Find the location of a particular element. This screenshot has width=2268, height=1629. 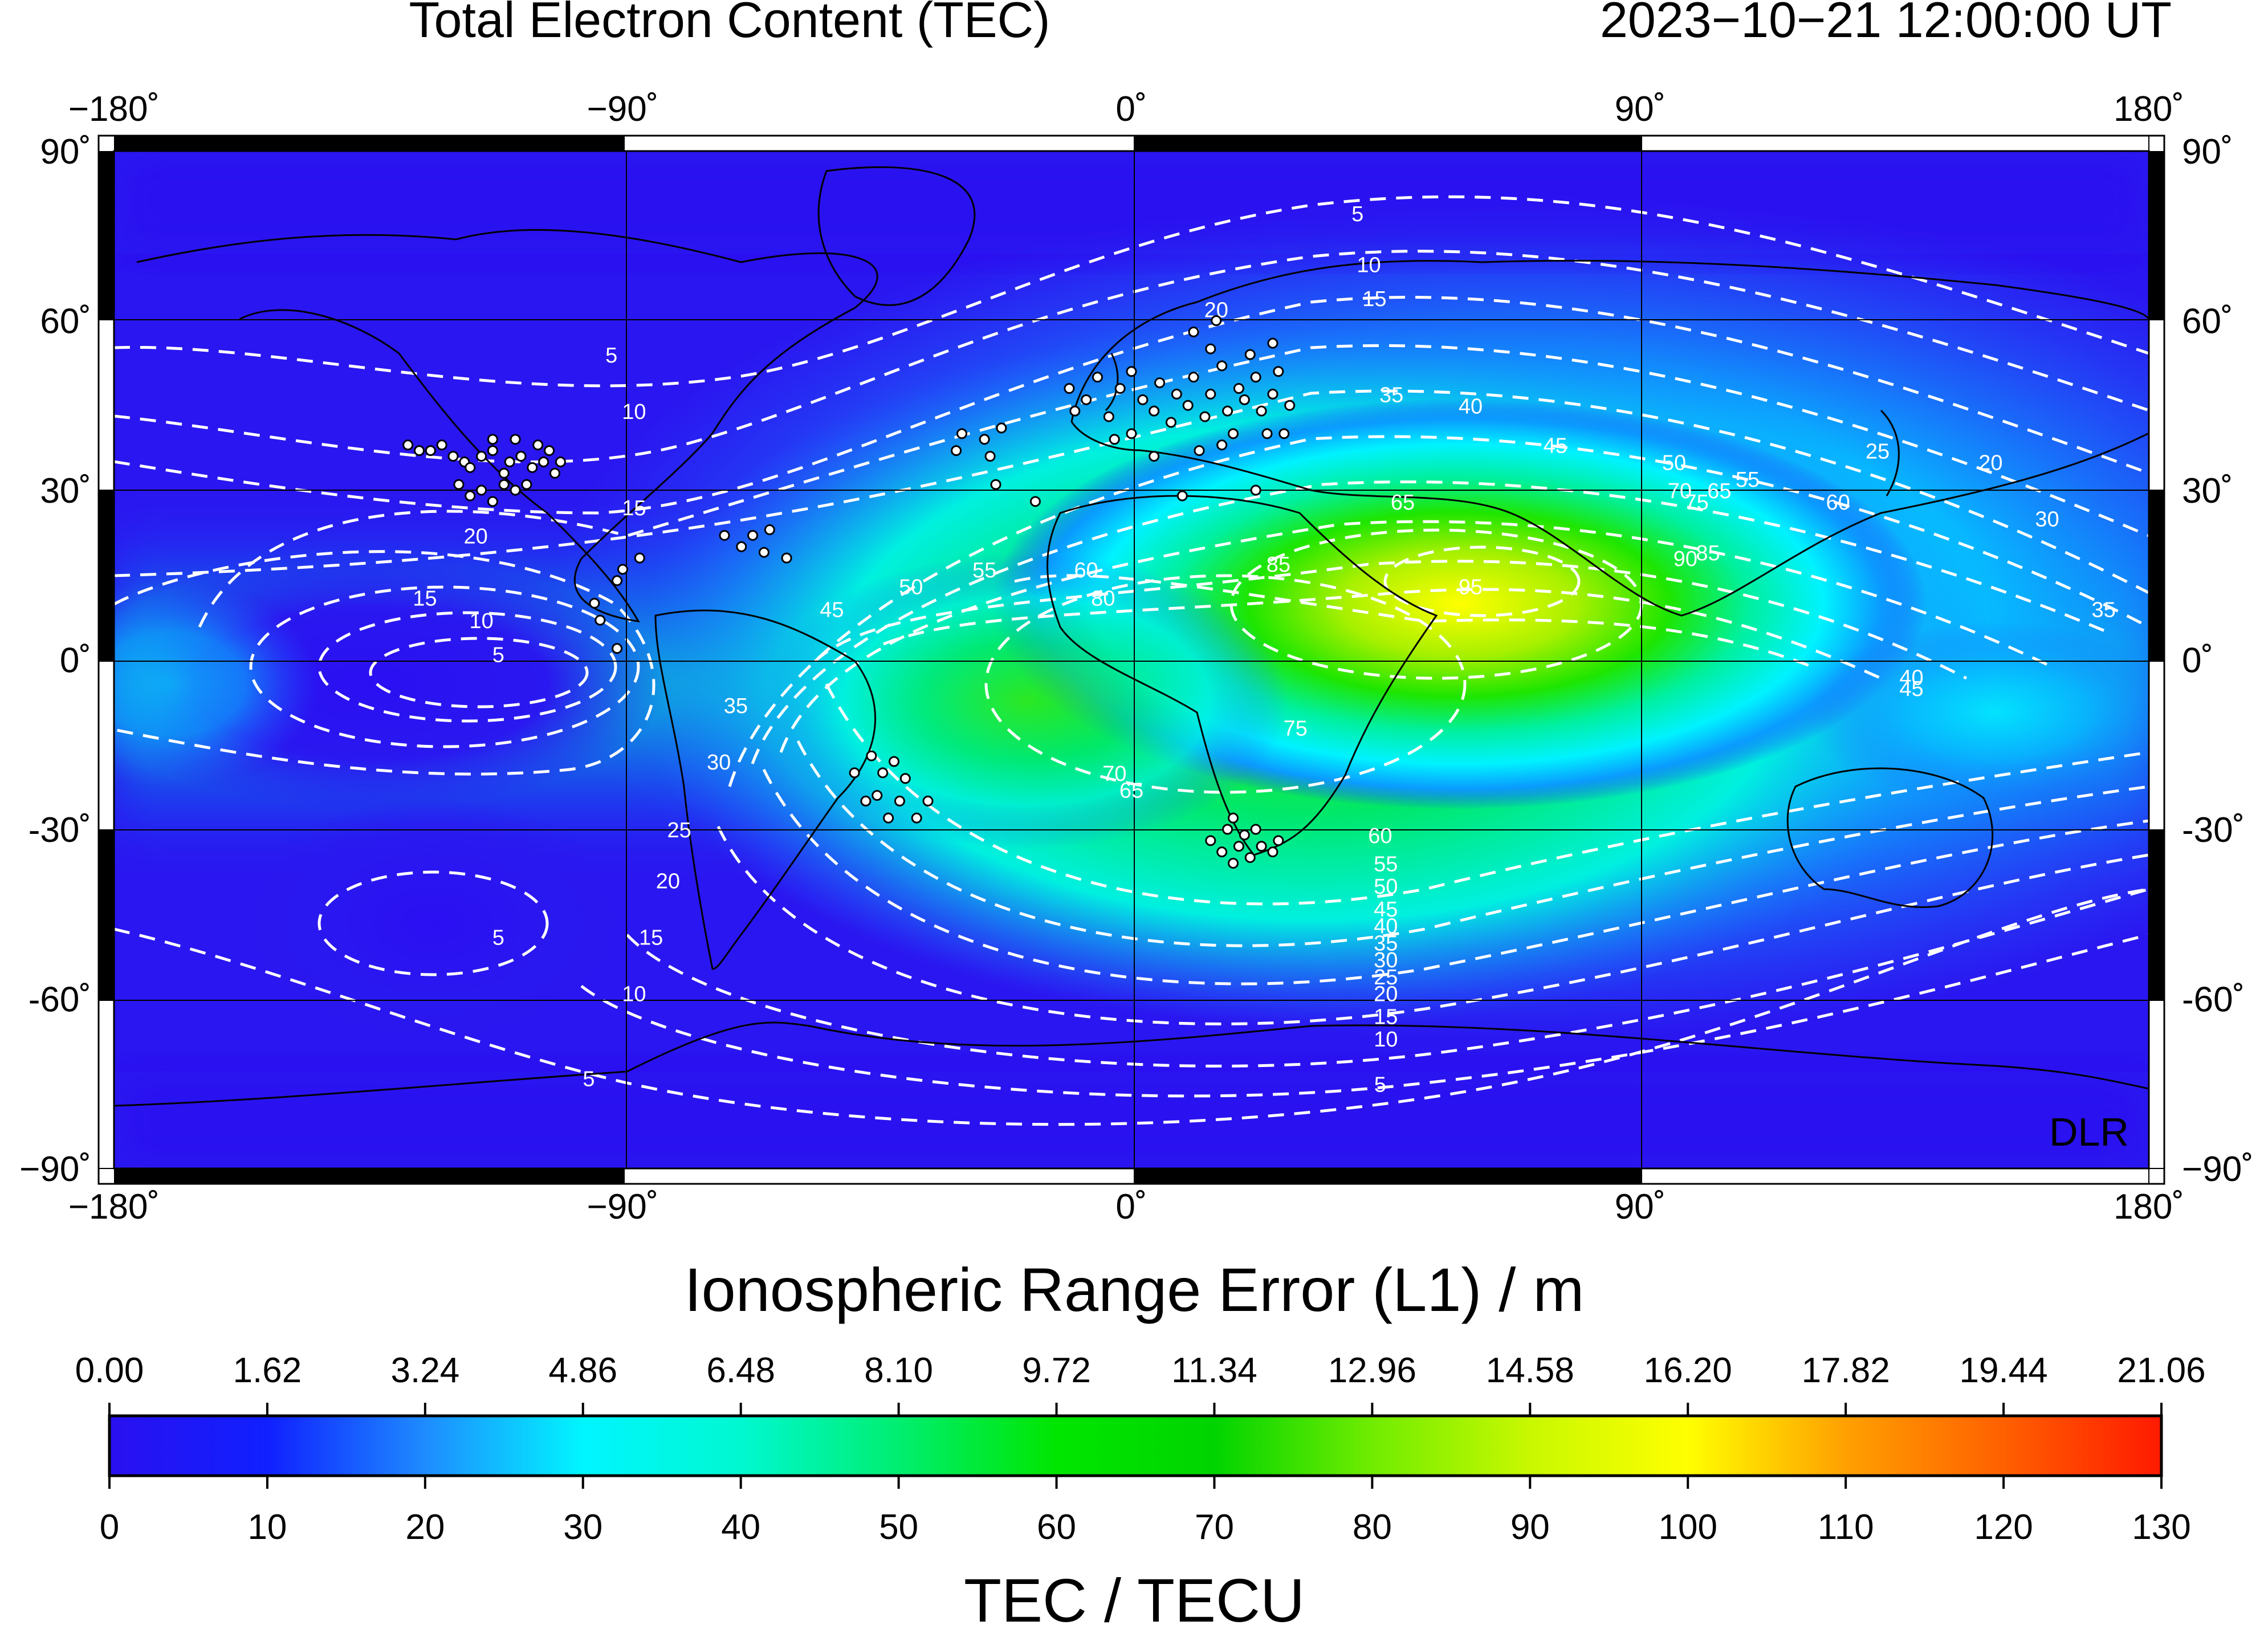

contour-10-eq-pacific is located at coordinates (467, 667).